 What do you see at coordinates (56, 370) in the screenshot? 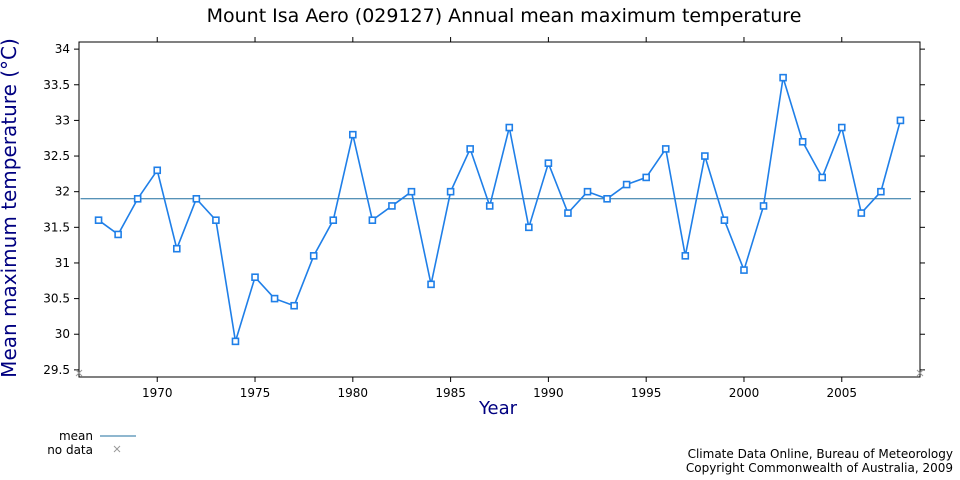
I see `y-tick-label: 29.5` at bounding box center [56, 370].